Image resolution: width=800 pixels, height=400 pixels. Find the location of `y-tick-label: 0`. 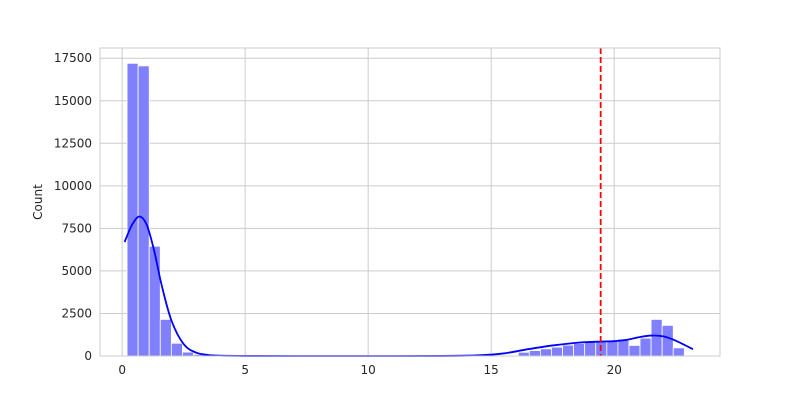

y-tick-label: 0 is located at coordinates (88, 356).